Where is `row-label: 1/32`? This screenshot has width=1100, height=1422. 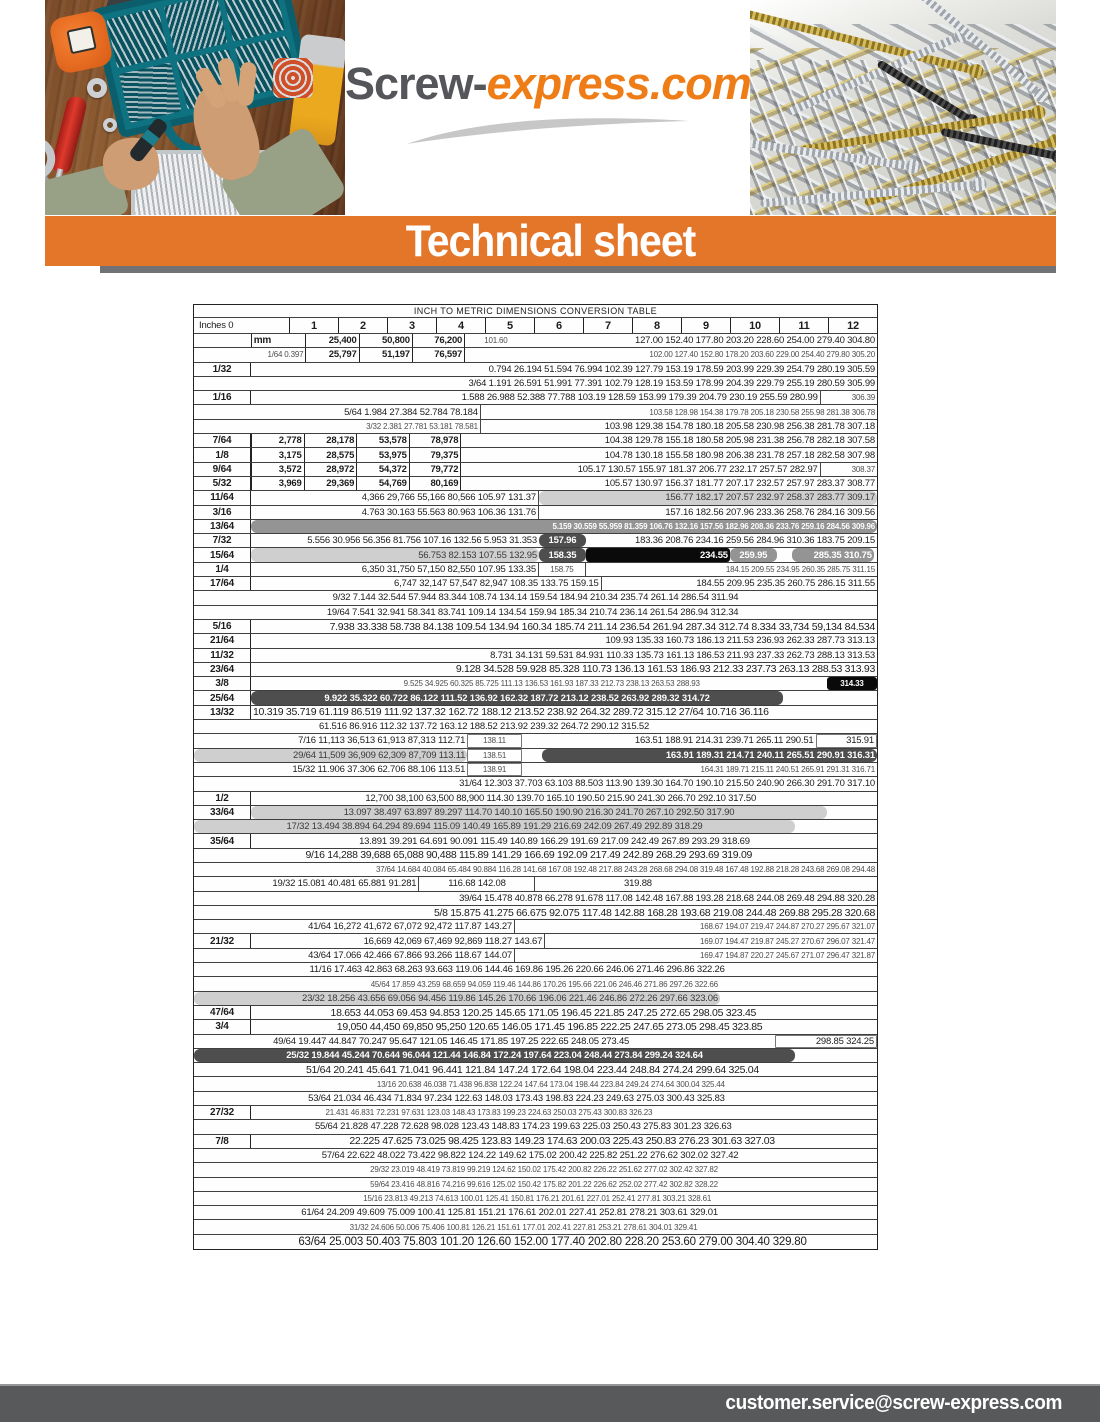
row-label: 1/32 is located at coordinates (222, 369).